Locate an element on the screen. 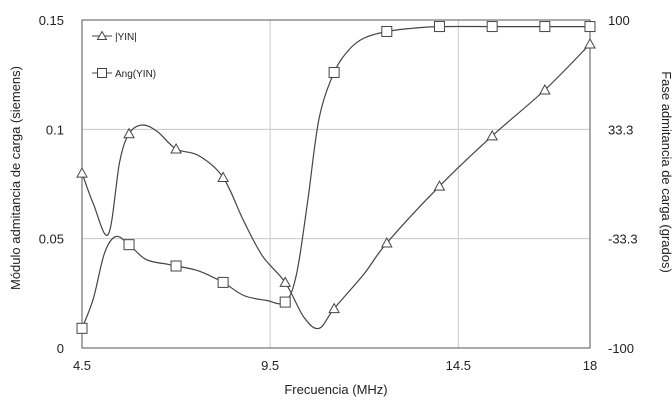  legend-triangle-icon is located at coordinates (102, 35).